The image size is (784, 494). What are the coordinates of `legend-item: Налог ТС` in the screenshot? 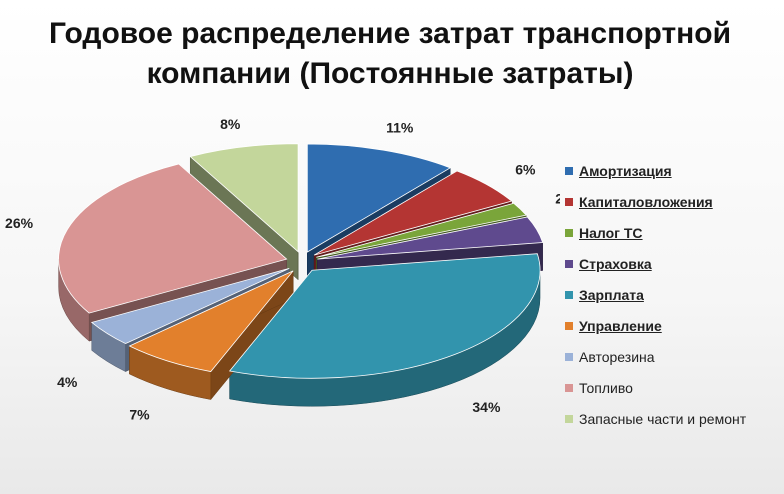 It's located at (655, 232).